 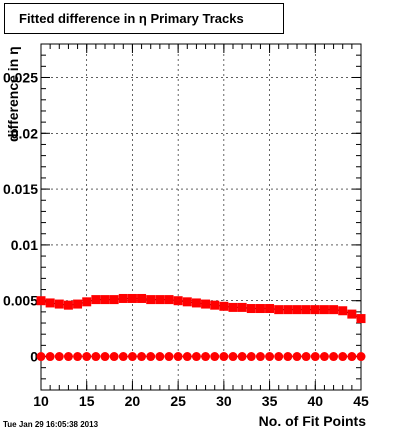 I want to click on x-tick-label: 15, so click(x=87, y=401).